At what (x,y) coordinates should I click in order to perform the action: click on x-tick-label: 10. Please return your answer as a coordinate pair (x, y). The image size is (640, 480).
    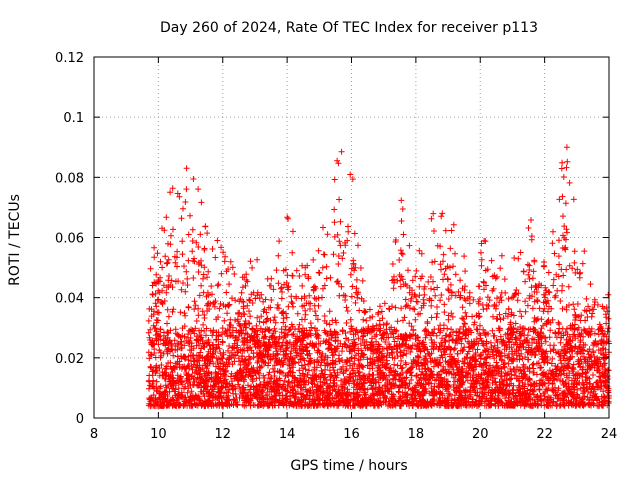
    Looking at the image, I should click on (158, 434).